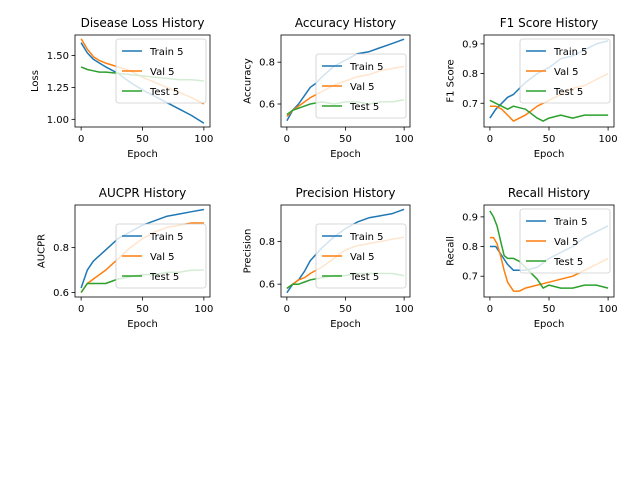  I want to click on y-axis-label: Loss, so click(35, 81).